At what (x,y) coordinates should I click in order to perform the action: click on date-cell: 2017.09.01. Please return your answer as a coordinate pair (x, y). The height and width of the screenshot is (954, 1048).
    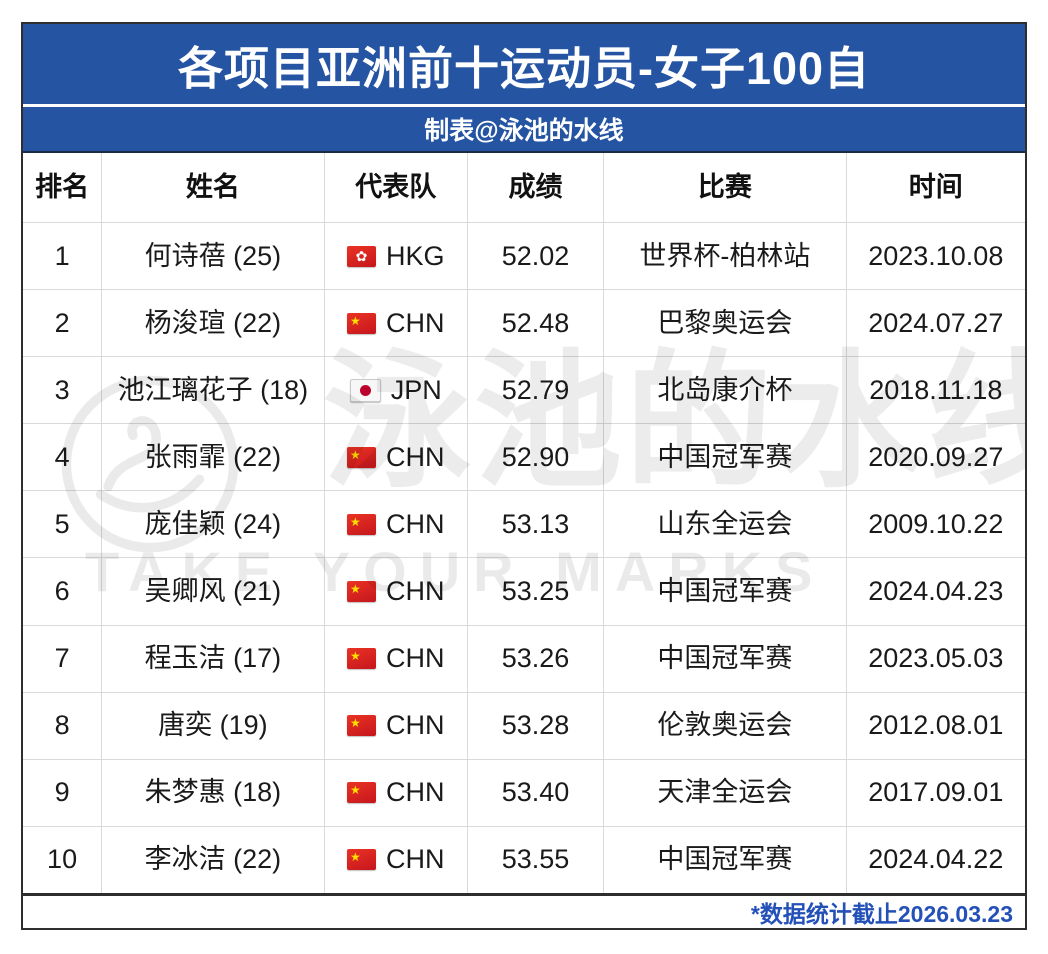
    Looking at the image, I should click on (936, 792).